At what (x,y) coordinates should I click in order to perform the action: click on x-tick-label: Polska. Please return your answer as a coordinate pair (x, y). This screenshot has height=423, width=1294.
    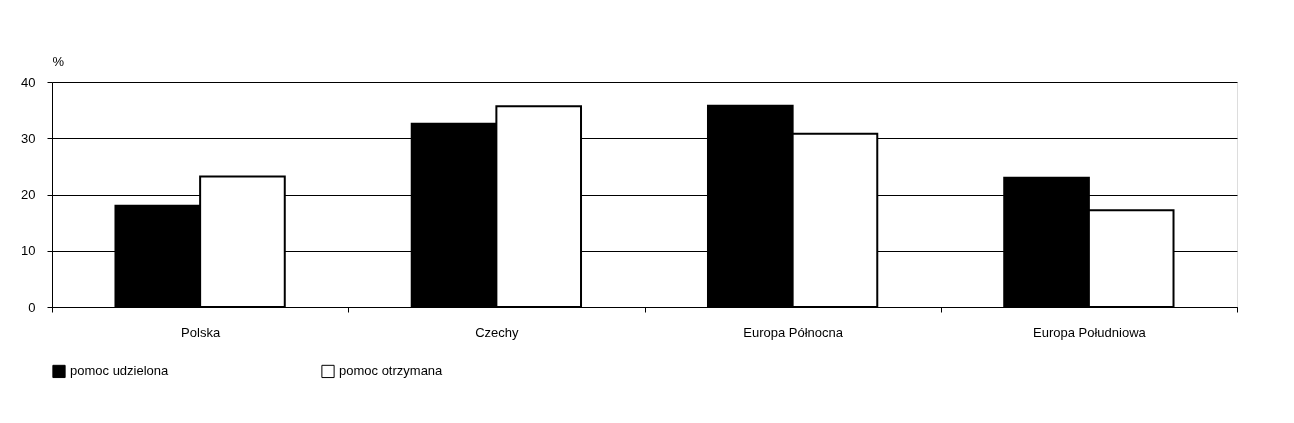
    Looking at the image, I should click on (201, 332).